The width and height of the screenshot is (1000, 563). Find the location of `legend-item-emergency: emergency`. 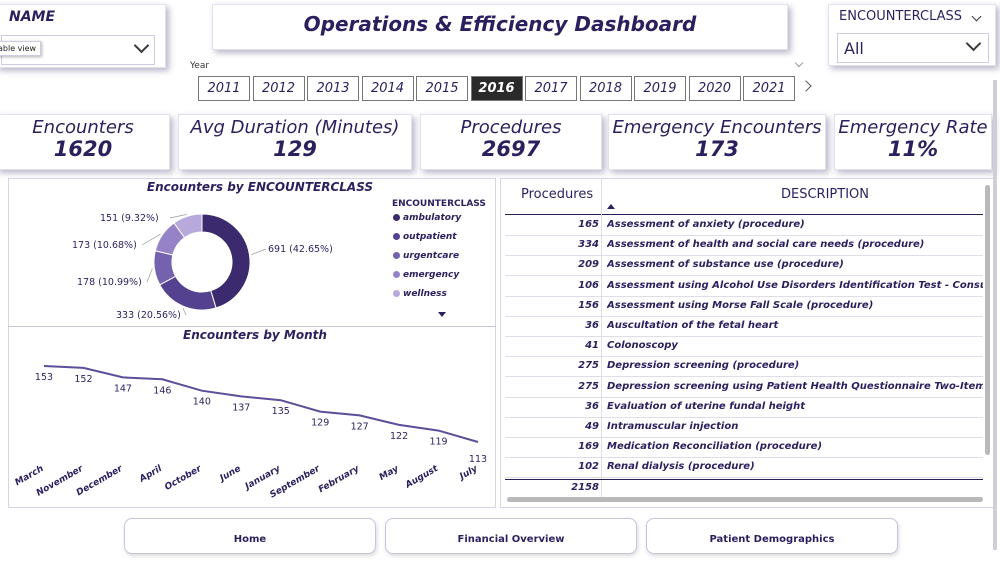

legend-item-emergency: emergency is located at coordinates (426, 275).